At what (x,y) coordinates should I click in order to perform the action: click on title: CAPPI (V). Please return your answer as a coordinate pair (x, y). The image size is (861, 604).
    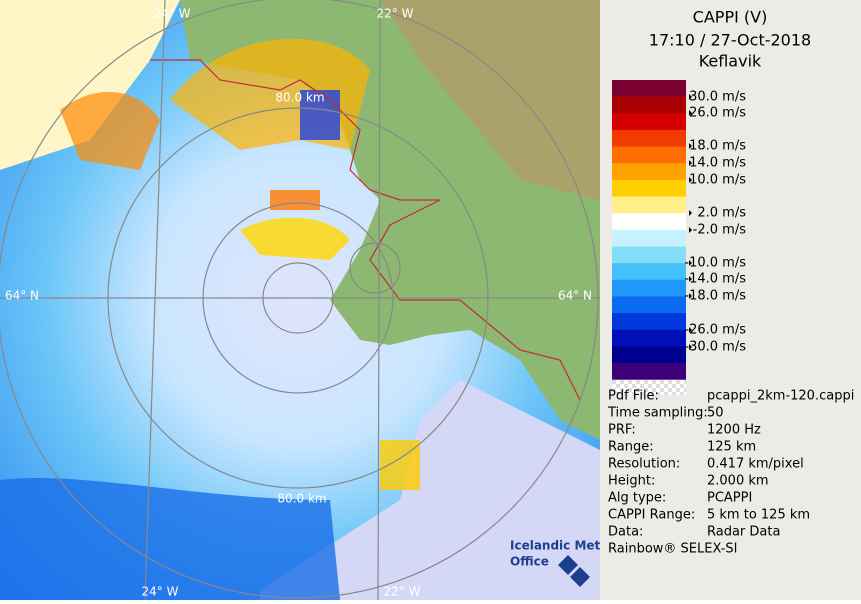
    Looking at the image, I should click on (730, 17).